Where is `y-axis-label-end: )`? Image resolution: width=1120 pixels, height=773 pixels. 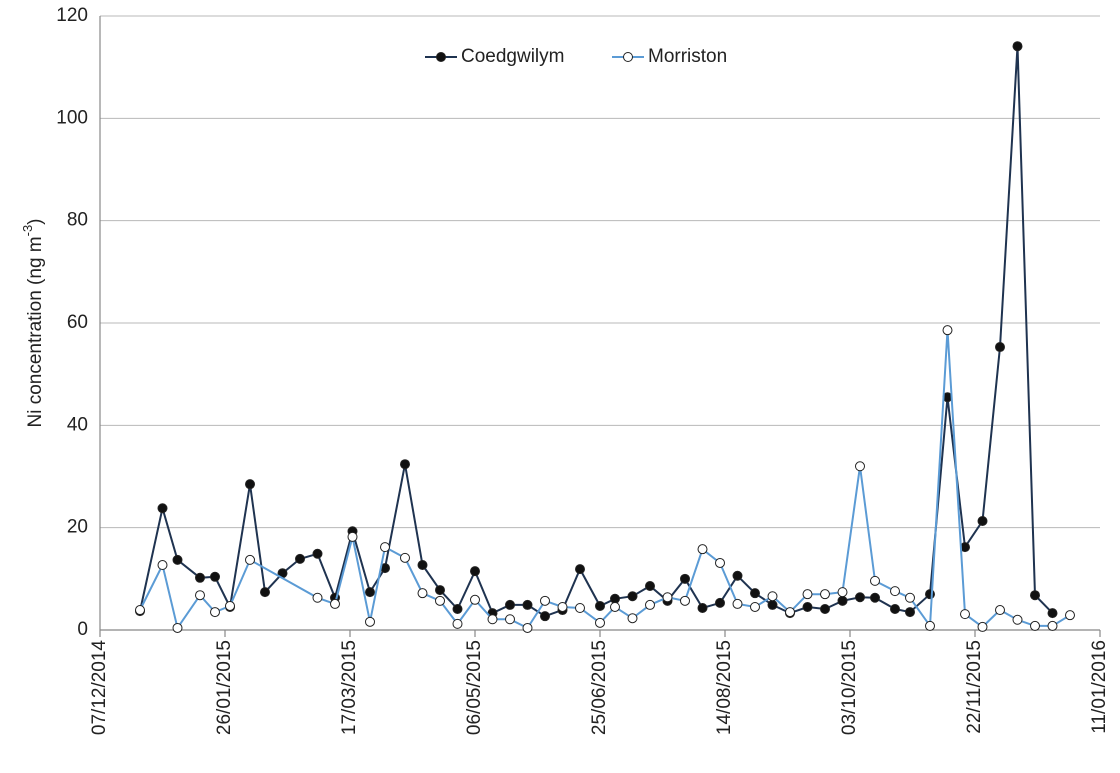 y-axis-label-end: ) is located at coordinates (35, 221).